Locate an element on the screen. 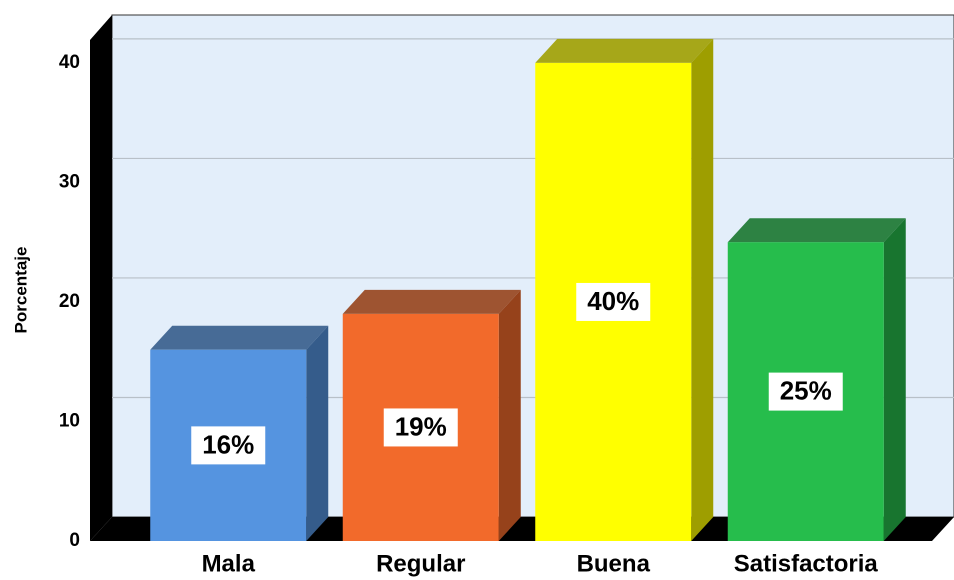 Image resolution: width=954 pixels, height=580 pixels. y-axis-label: Porcentaje is located at coordinates (20, 290).